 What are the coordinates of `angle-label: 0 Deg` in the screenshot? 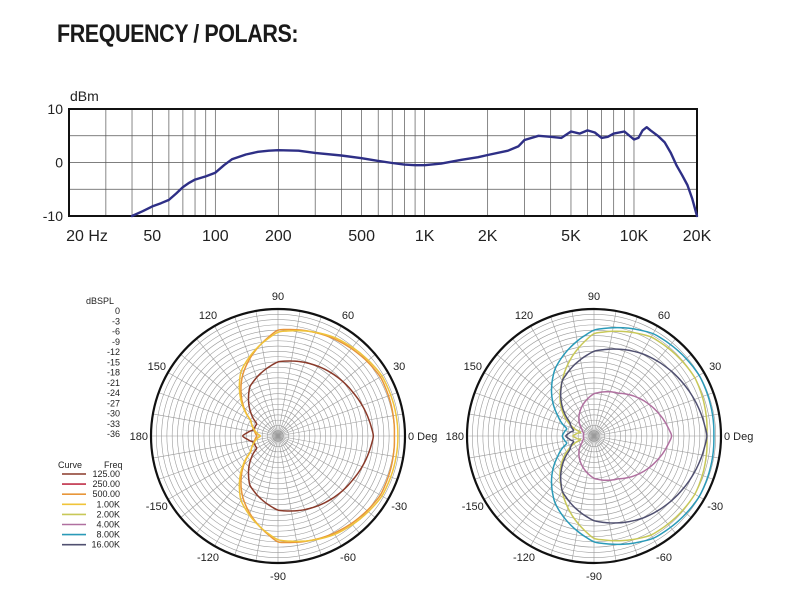 It's located at (422, 437).